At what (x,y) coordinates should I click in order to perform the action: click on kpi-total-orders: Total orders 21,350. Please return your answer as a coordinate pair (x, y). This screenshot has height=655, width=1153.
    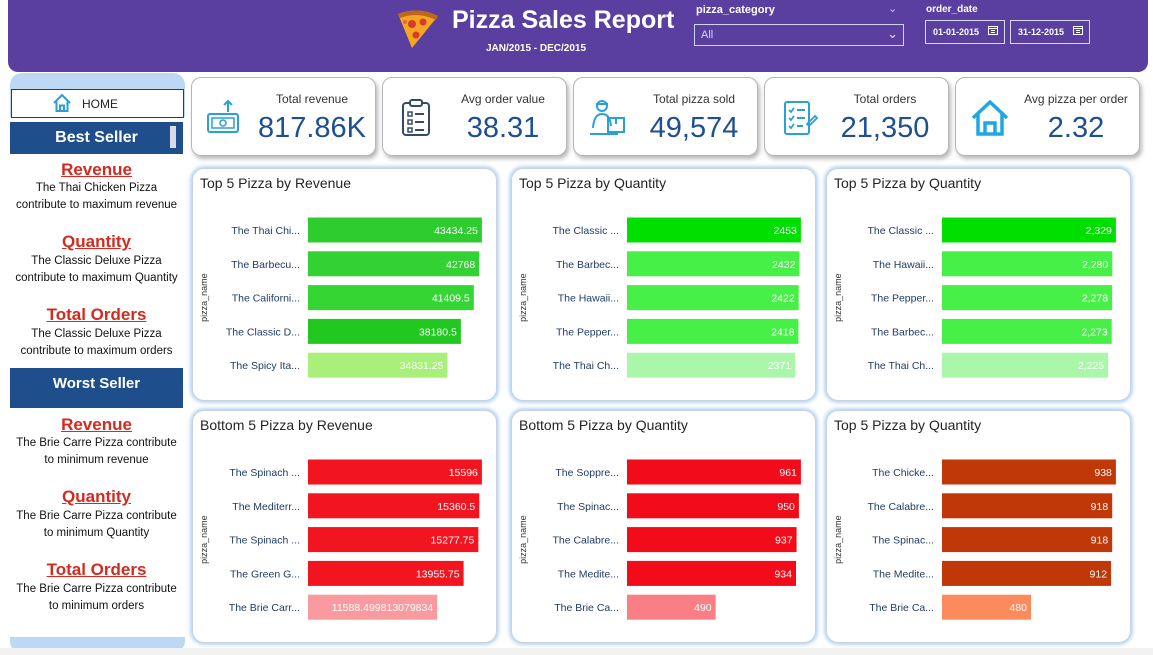
    Looking at the image, I should click on (856, 116).